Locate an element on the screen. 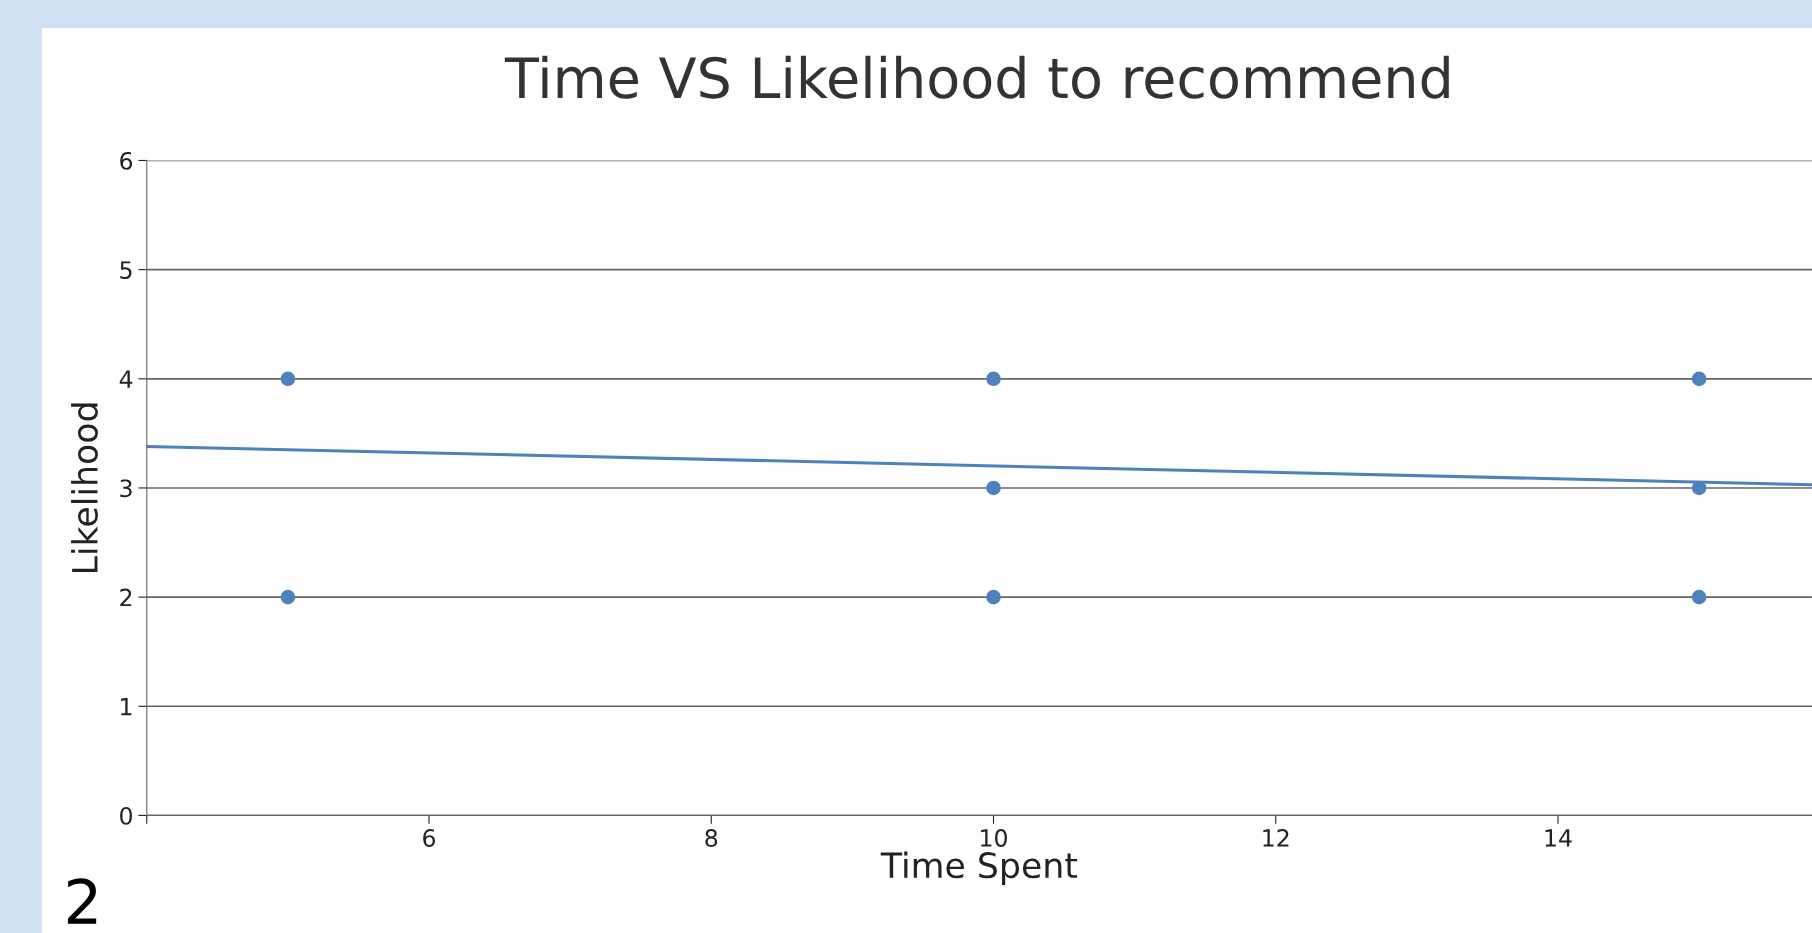 The height and width of the screenshot is (933, 1812). x-tick-label: 8 is located at coordinates (711, 838).